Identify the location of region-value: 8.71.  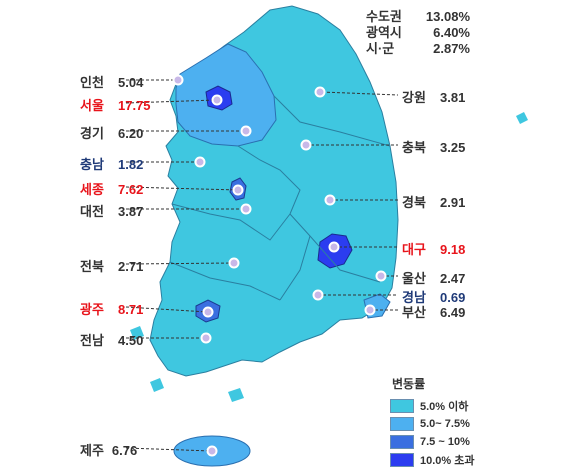
(131, 309).